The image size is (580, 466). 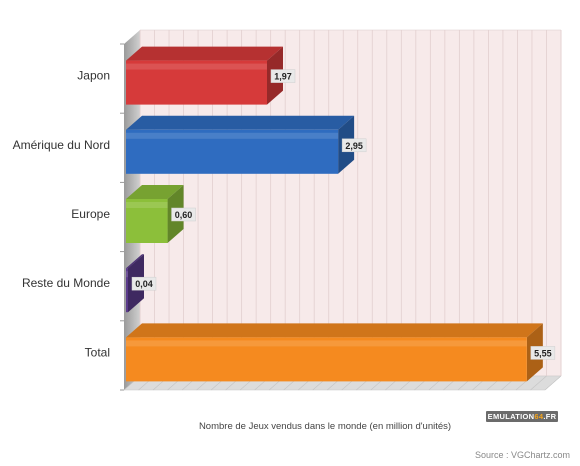 What do you see at coordinates (522, 455) in the screenshot?
I see `source-credit: Source : VGChartz.com` at bounding box center [522, 455].